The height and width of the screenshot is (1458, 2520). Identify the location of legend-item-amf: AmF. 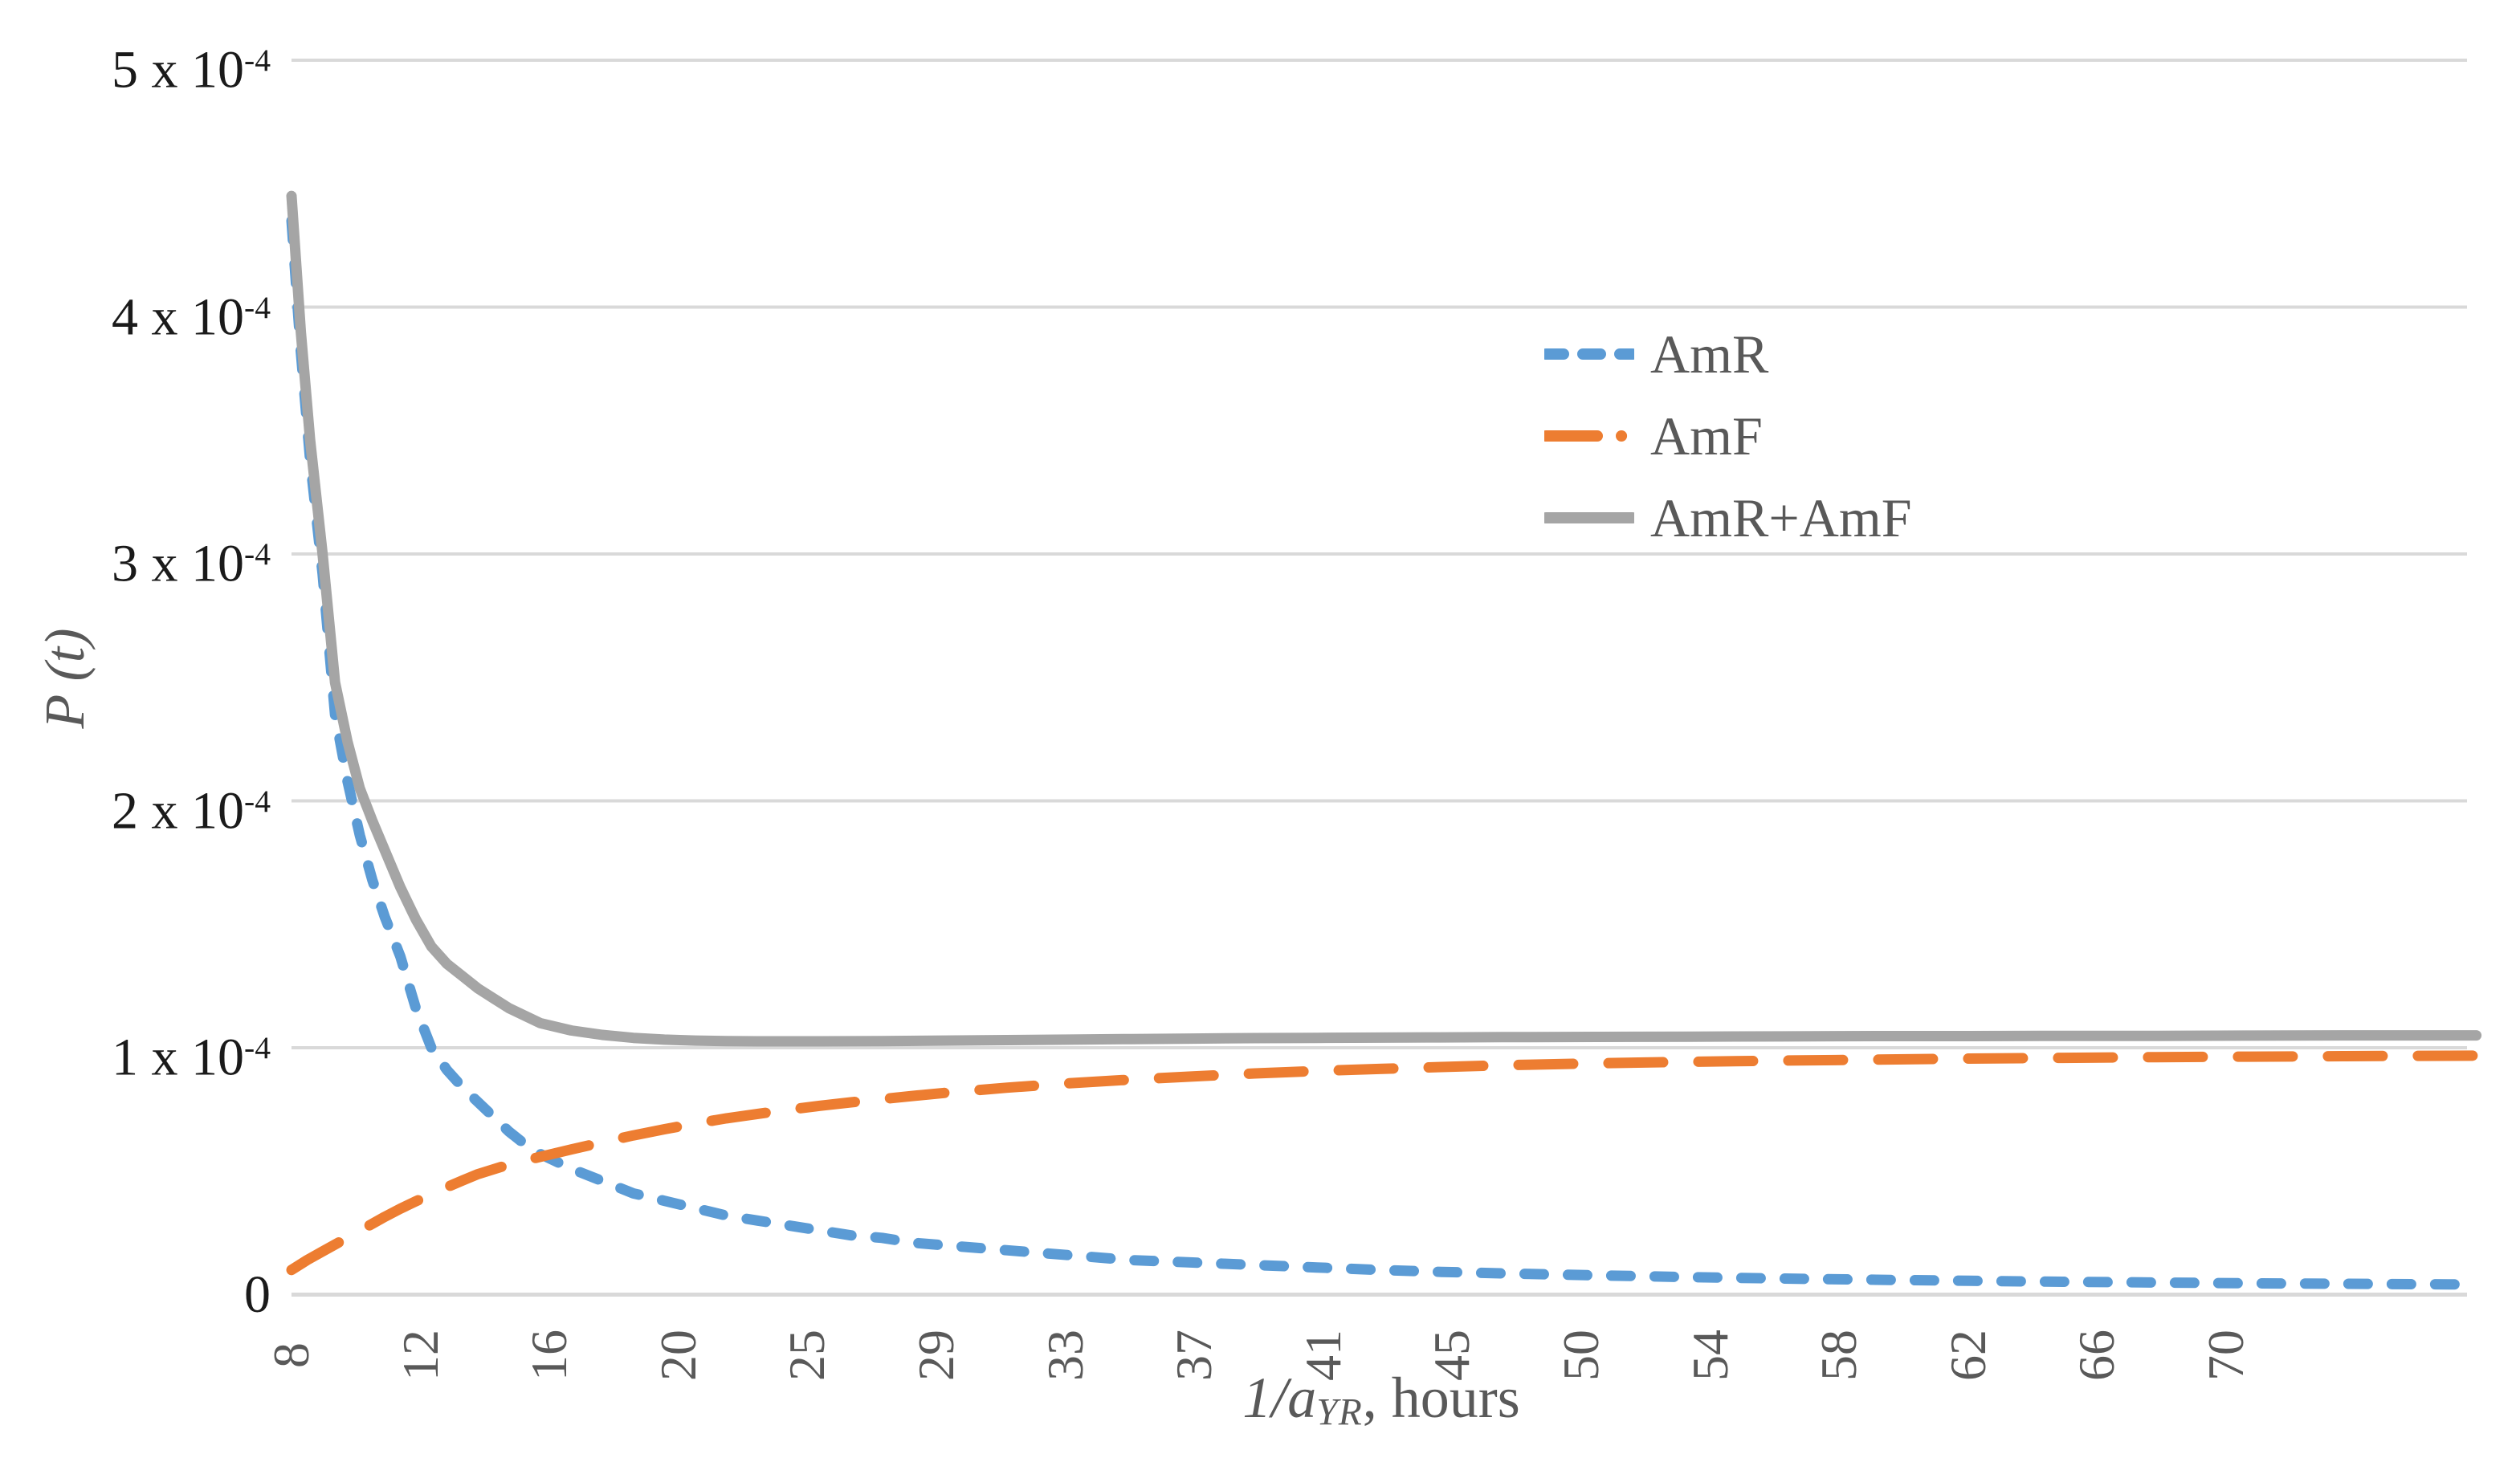
(1728, 436).